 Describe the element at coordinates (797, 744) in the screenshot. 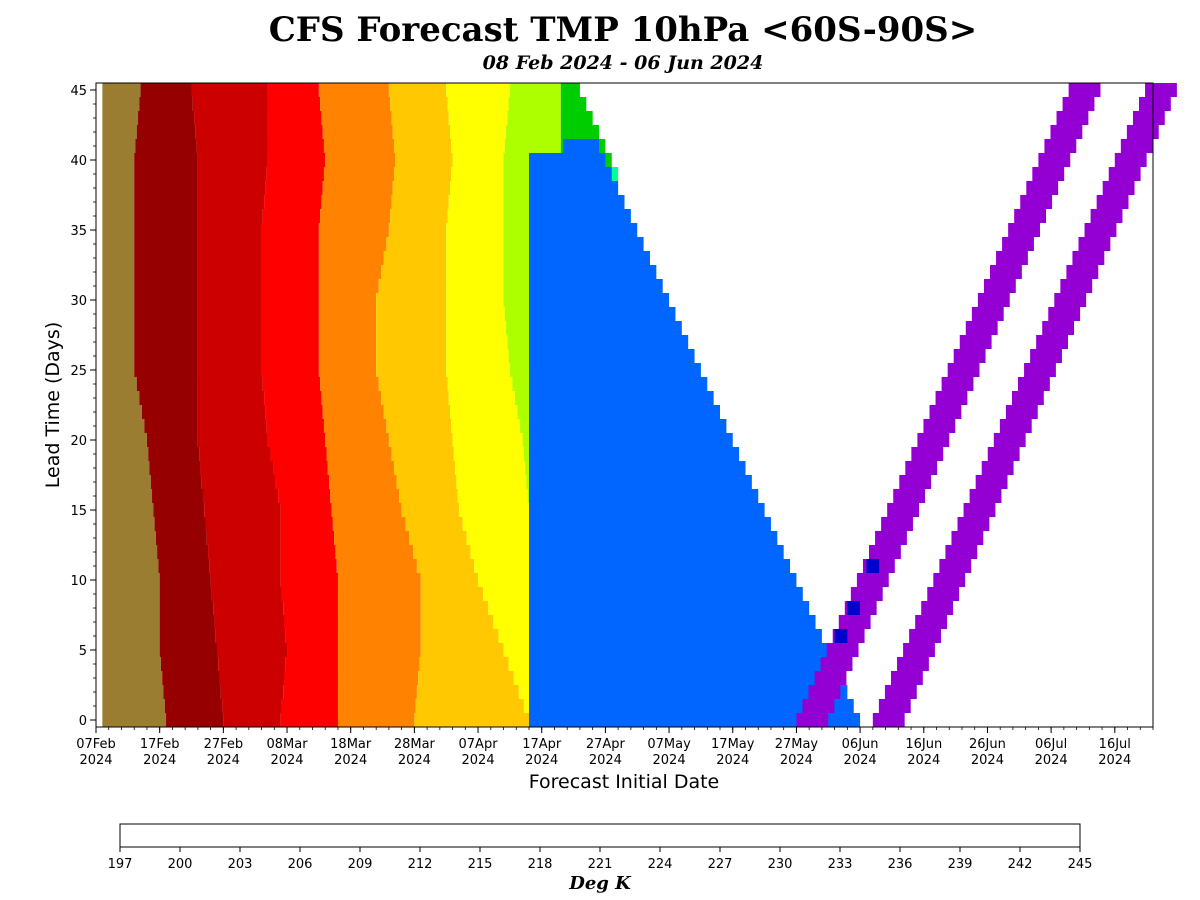

I see `x-tick-label: 27May` at that location.